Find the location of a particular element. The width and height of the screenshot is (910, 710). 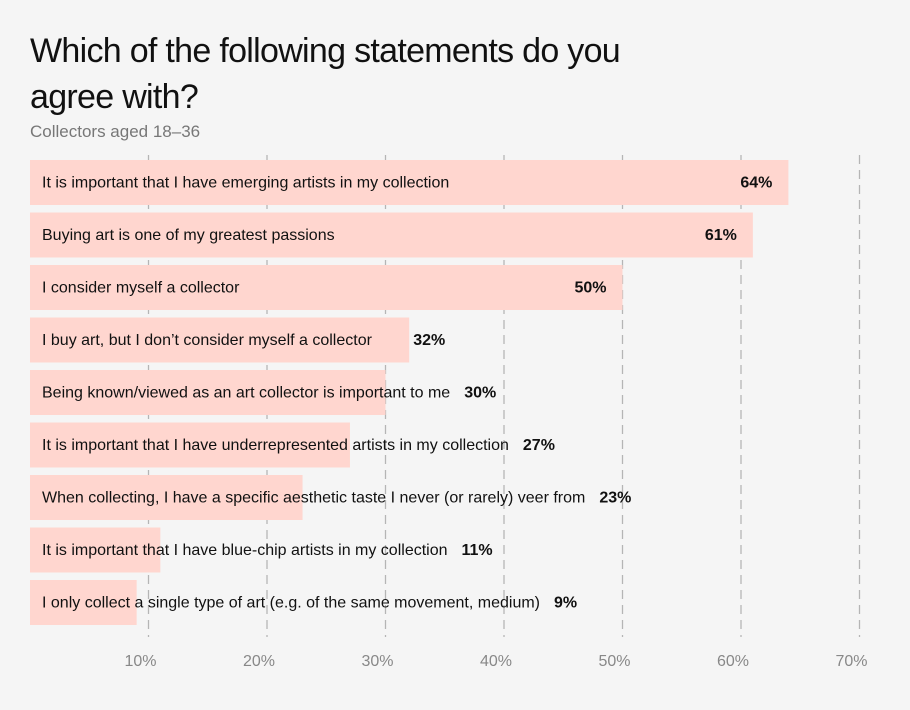

bar-value-label: 30% is located at coordinates (480, 393).